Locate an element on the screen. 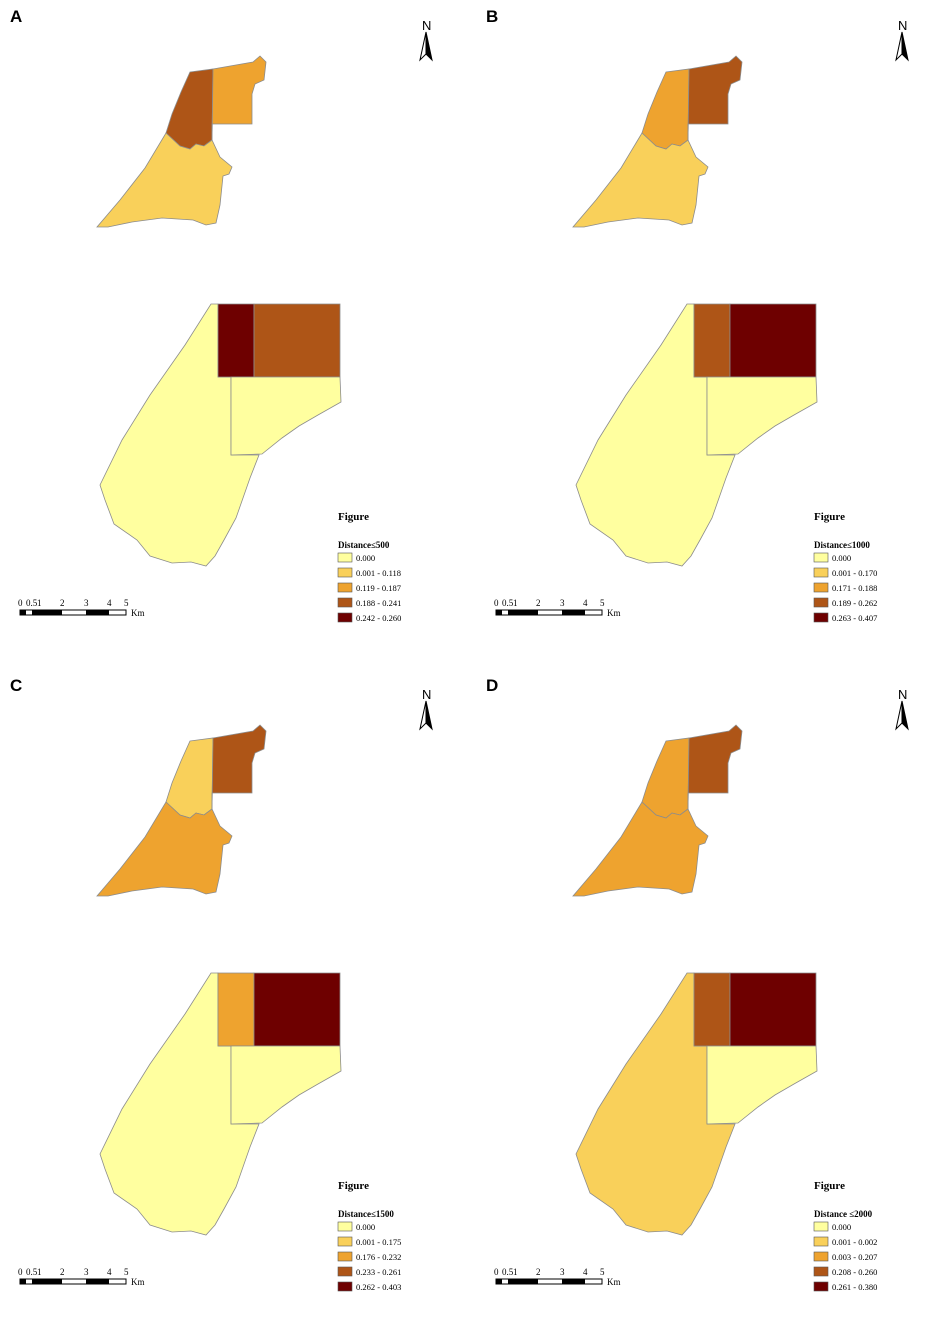  legend-item-label: 0.001 - 0.170 is located at coordinates (854, 573).